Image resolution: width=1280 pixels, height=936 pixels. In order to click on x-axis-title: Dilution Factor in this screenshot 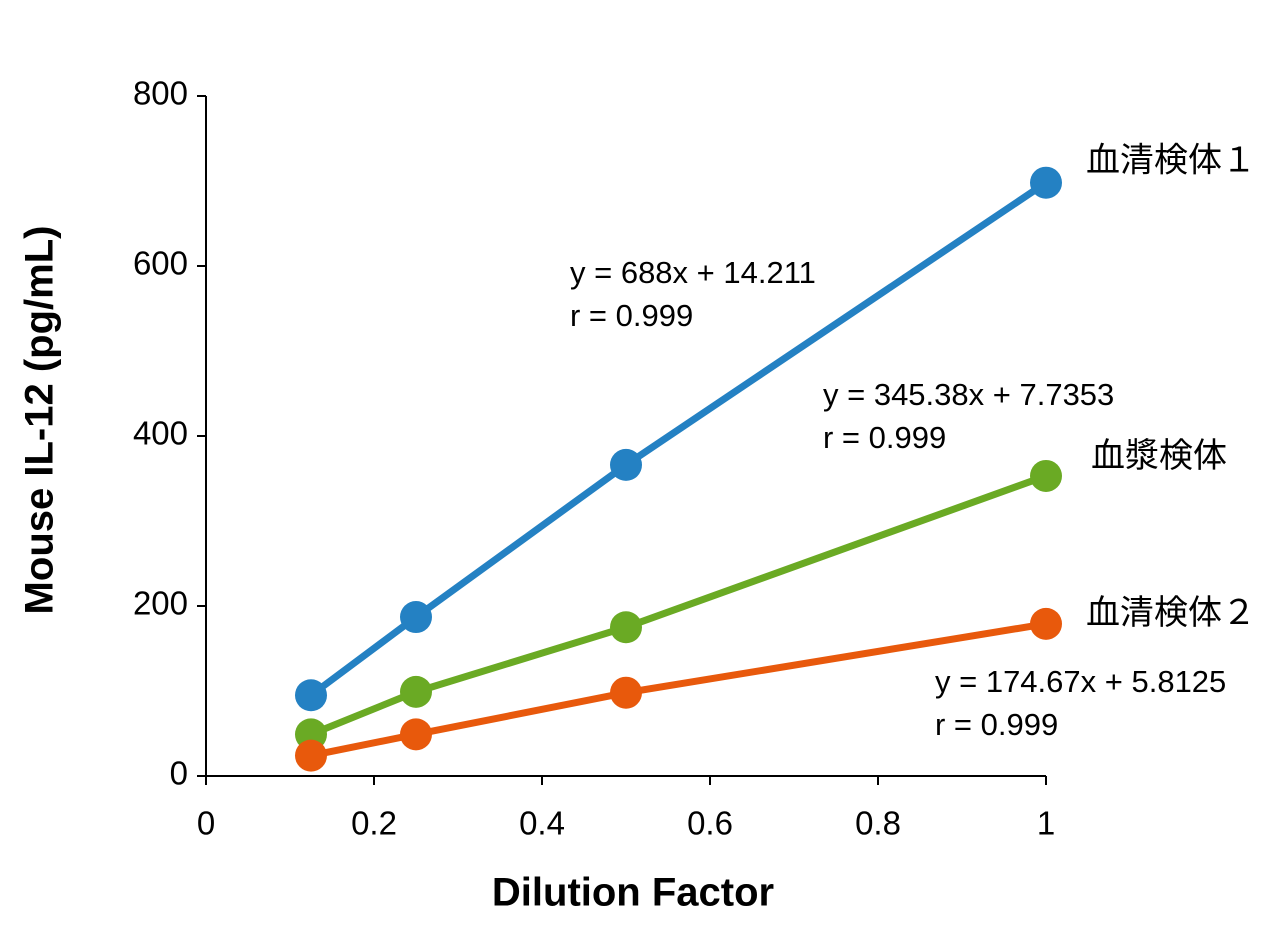, I will do `click(633, 893)`.